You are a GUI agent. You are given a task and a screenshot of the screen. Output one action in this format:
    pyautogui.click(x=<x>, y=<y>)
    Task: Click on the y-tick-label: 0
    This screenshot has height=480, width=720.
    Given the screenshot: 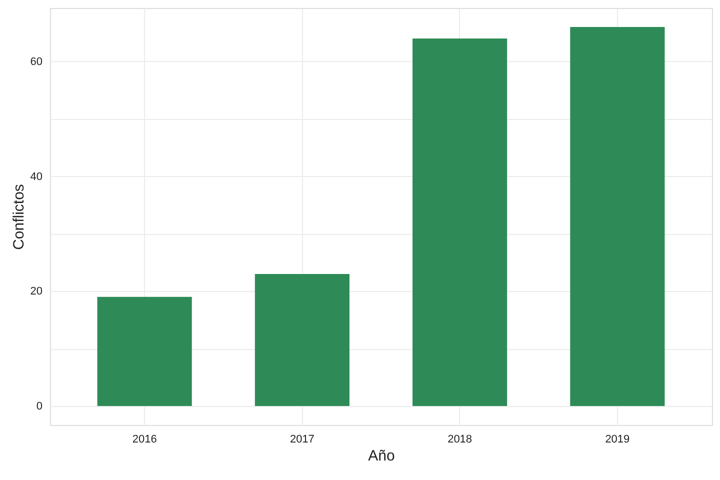 What is the action you would take?
    pyautogui.click(x=39, y=406)
    